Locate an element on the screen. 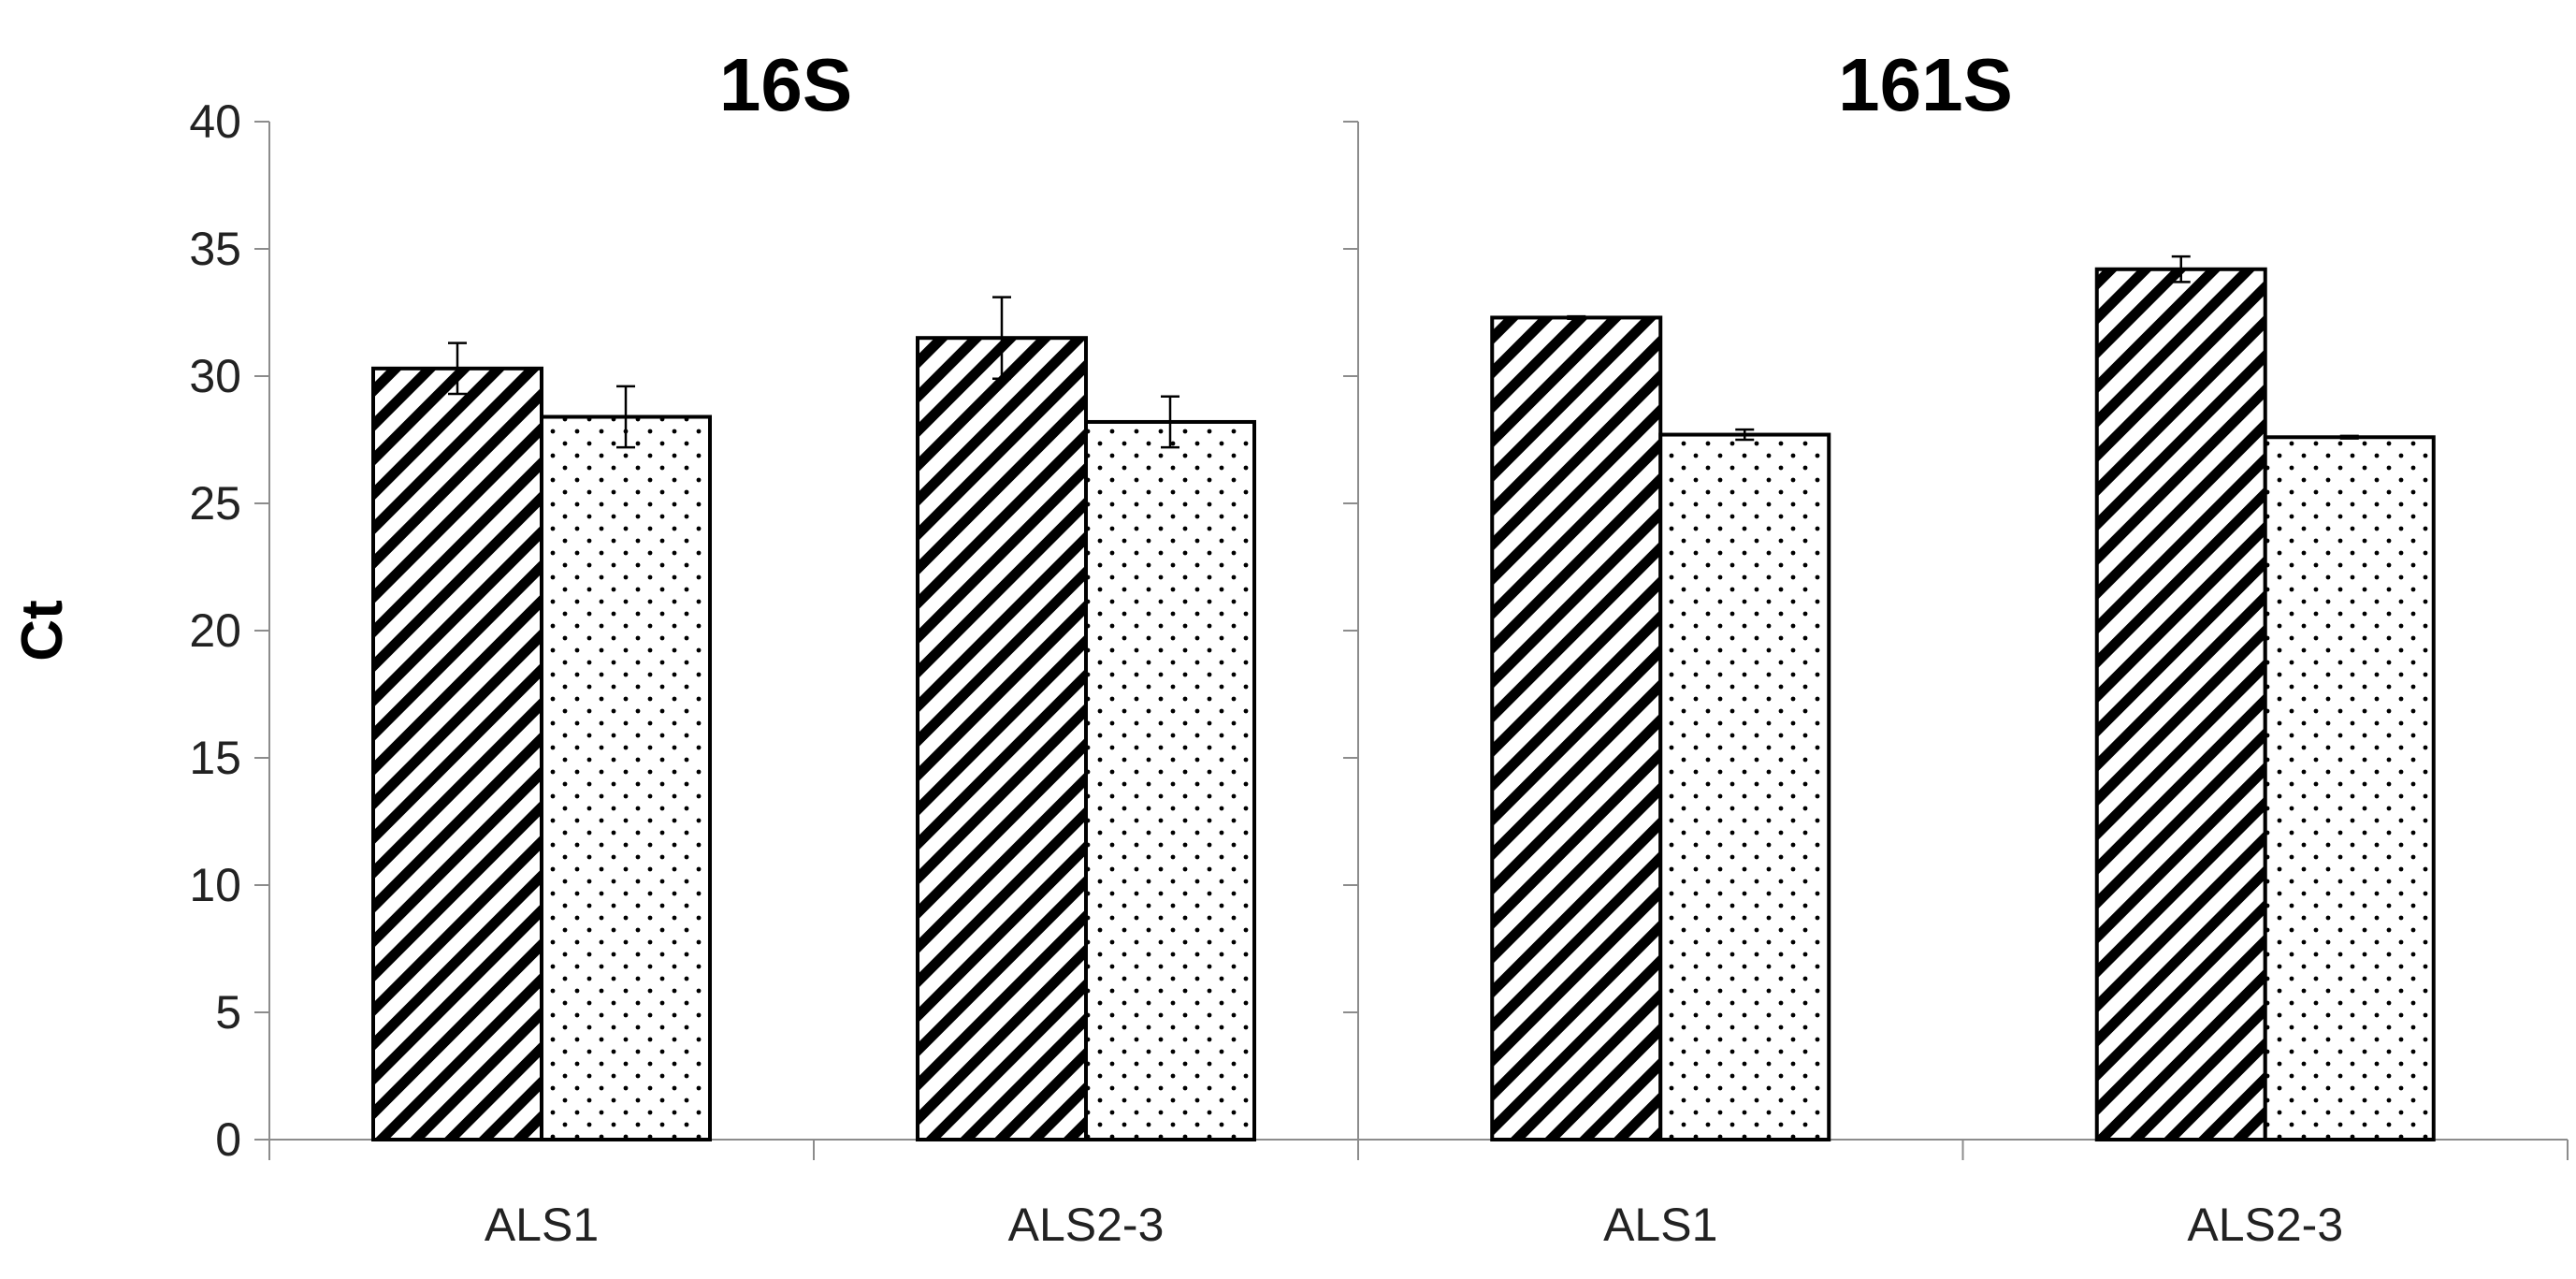  panel-title: 161S is located at coordinates (1925, 84).